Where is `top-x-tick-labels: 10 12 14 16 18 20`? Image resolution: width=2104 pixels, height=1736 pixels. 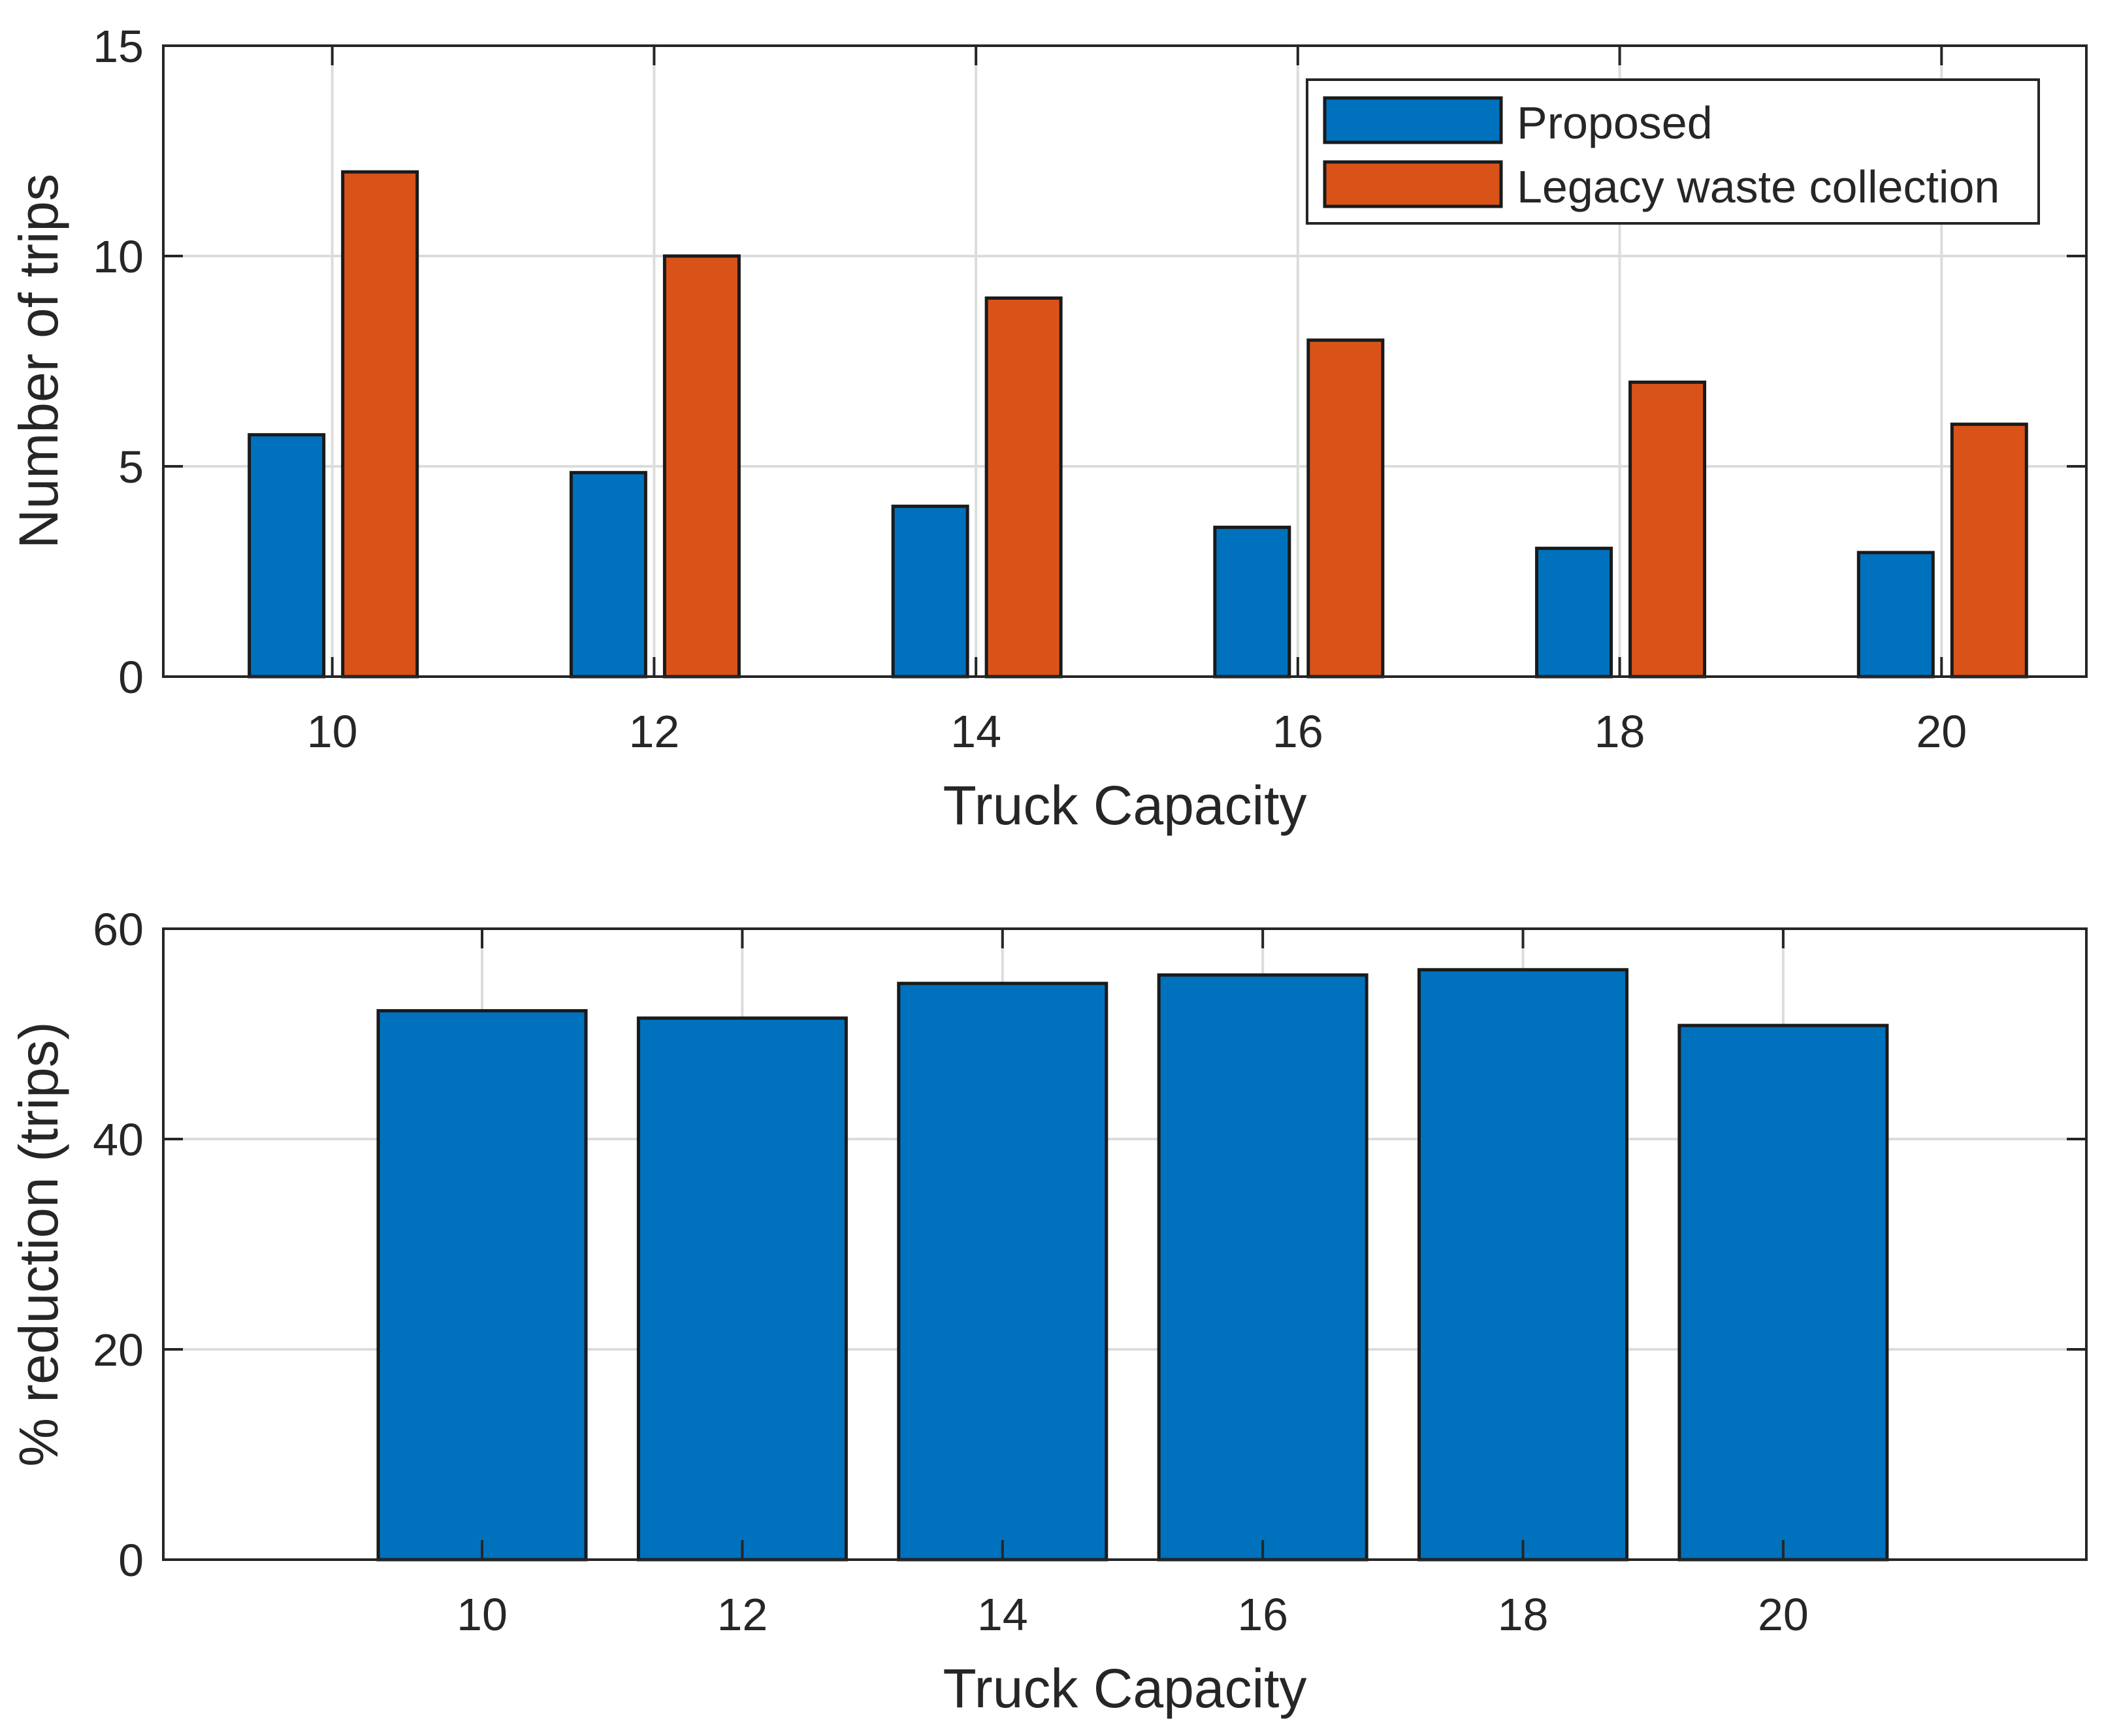
top-x-tick-labels: 10 12 14 16 18 20 is located at coordinates (1137, 732).